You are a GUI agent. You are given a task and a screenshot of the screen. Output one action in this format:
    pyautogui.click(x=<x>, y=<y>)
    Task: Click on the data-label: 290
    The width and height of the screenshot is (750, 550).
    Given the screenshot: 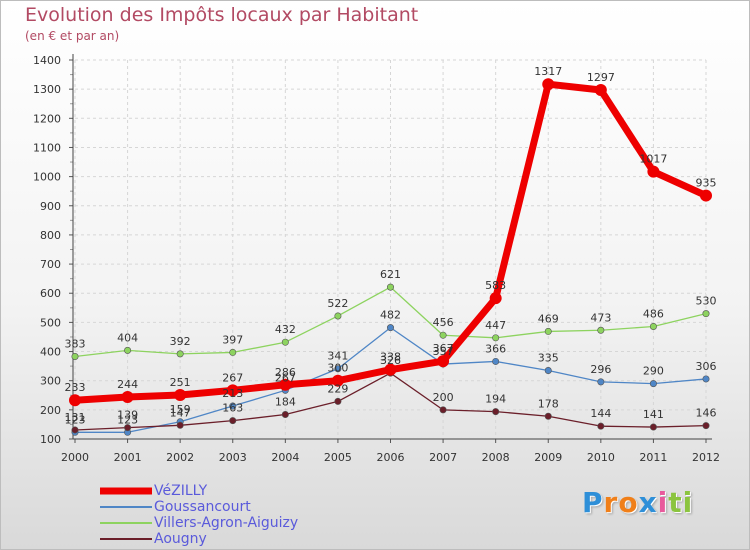 What is the action you would take?
    pyautogui.click(x=653, y=371)
    